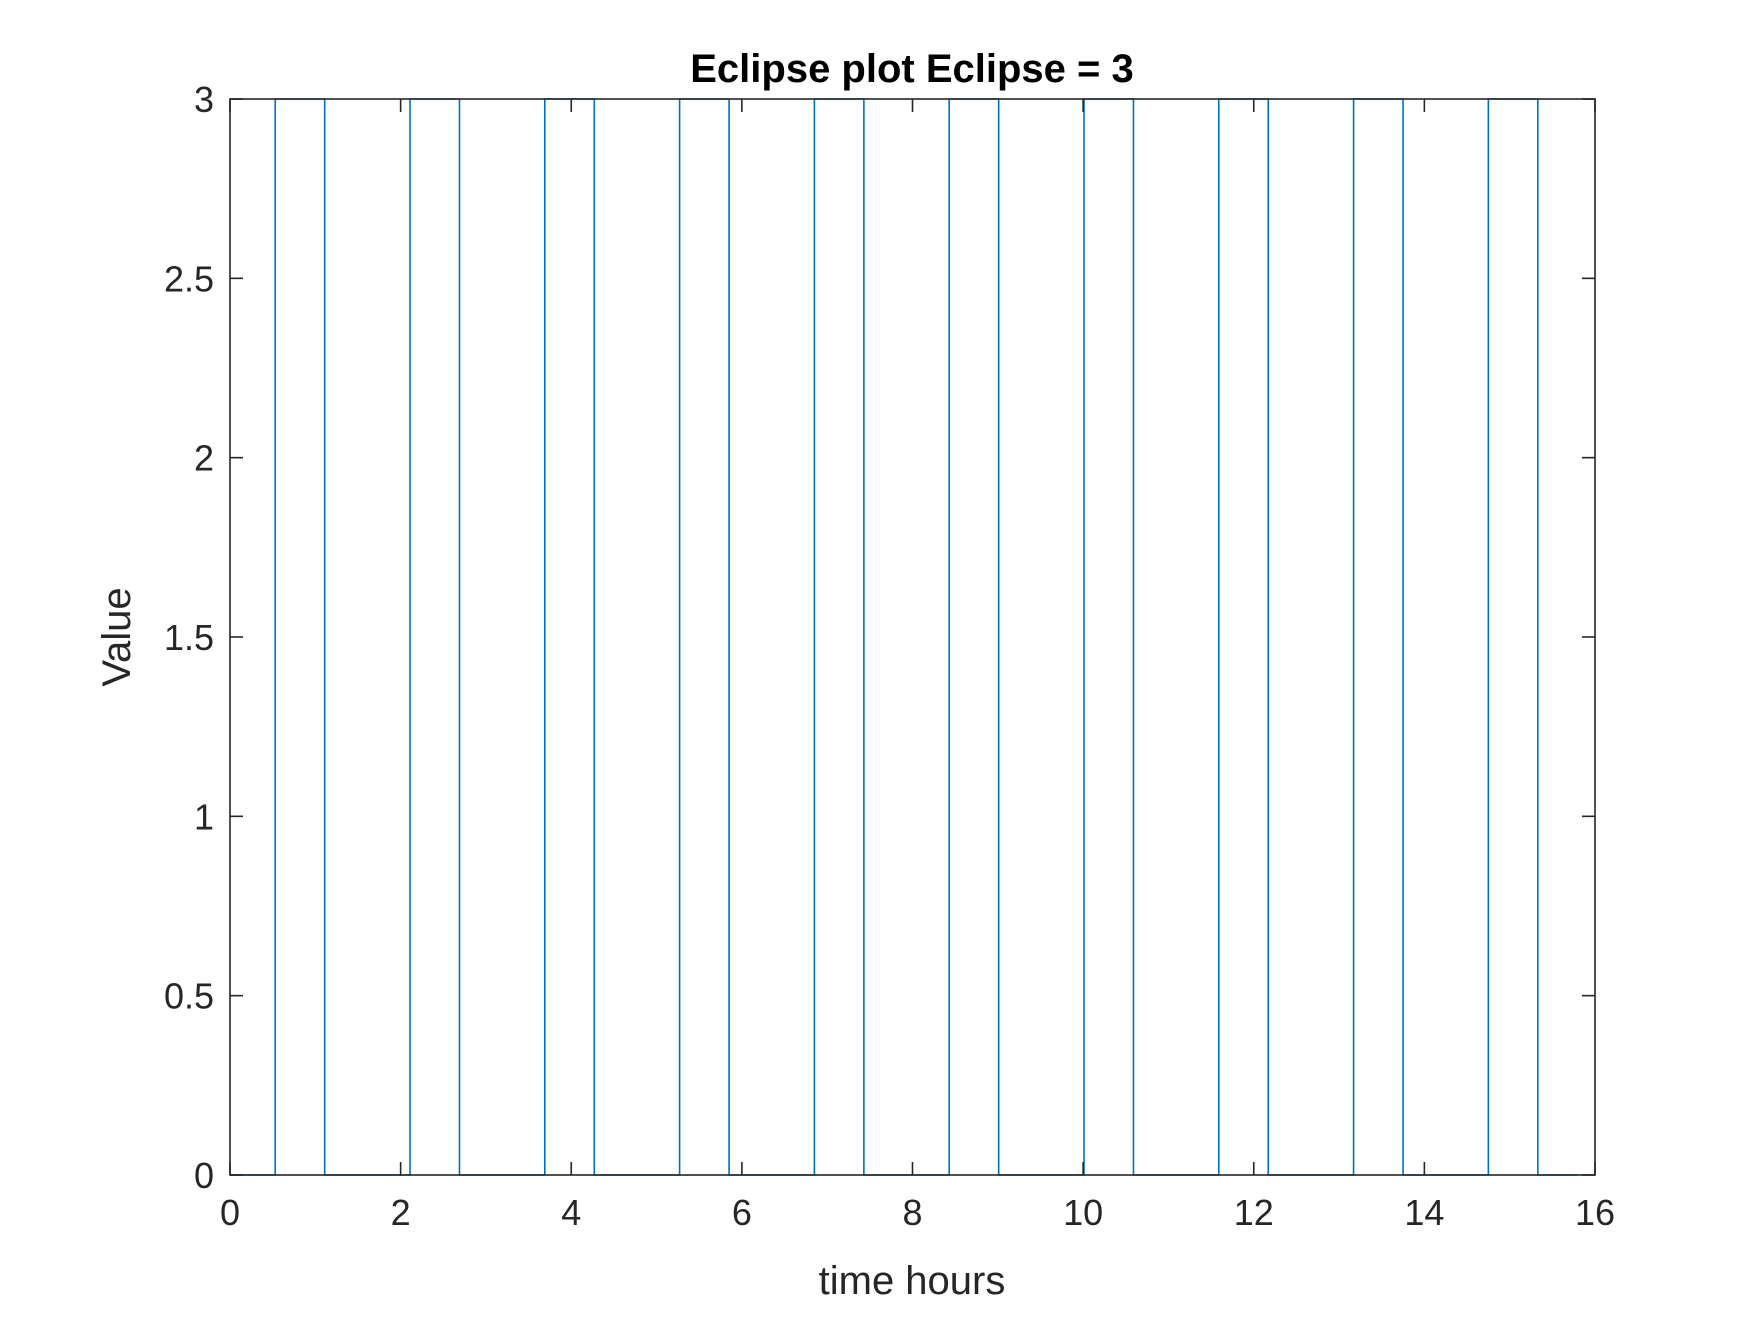  Describe the element at coordinates (912, 1212) in the screenshot. I see `x-tick-label: 8` at that location.